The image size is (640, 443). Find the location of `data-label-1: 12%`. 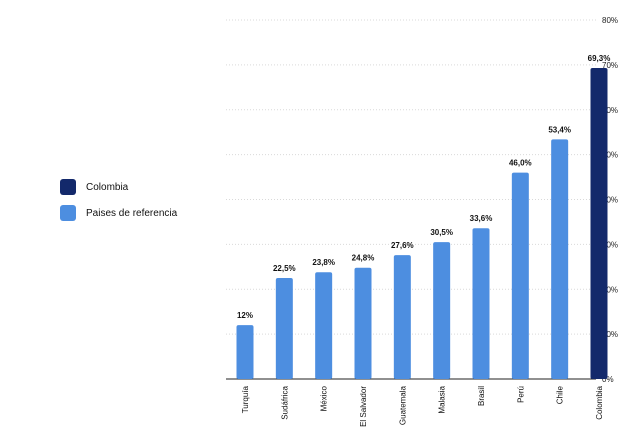

data-label-1: 12% is located at coordinates (245, 315).